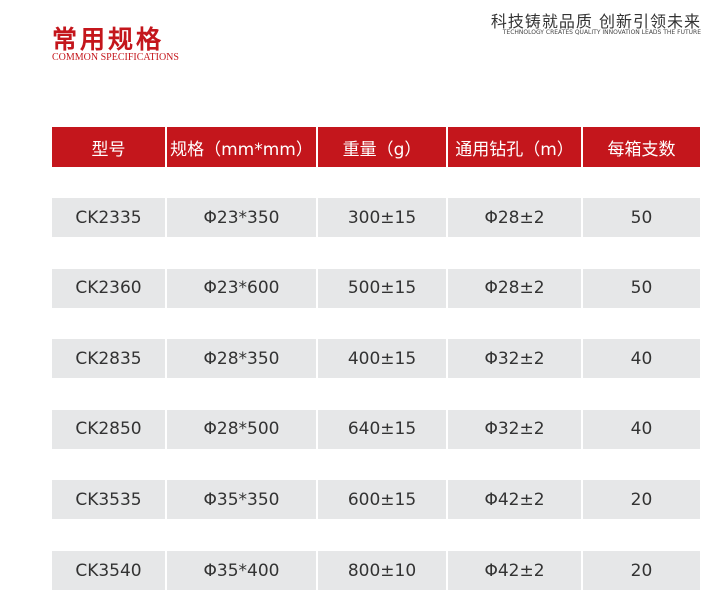 This screenshot has height=594, width=715. What do you see at coordinates (108, 147) in the screenshot?
I see `header-cell: 型号` at bounding box center [108, 147].